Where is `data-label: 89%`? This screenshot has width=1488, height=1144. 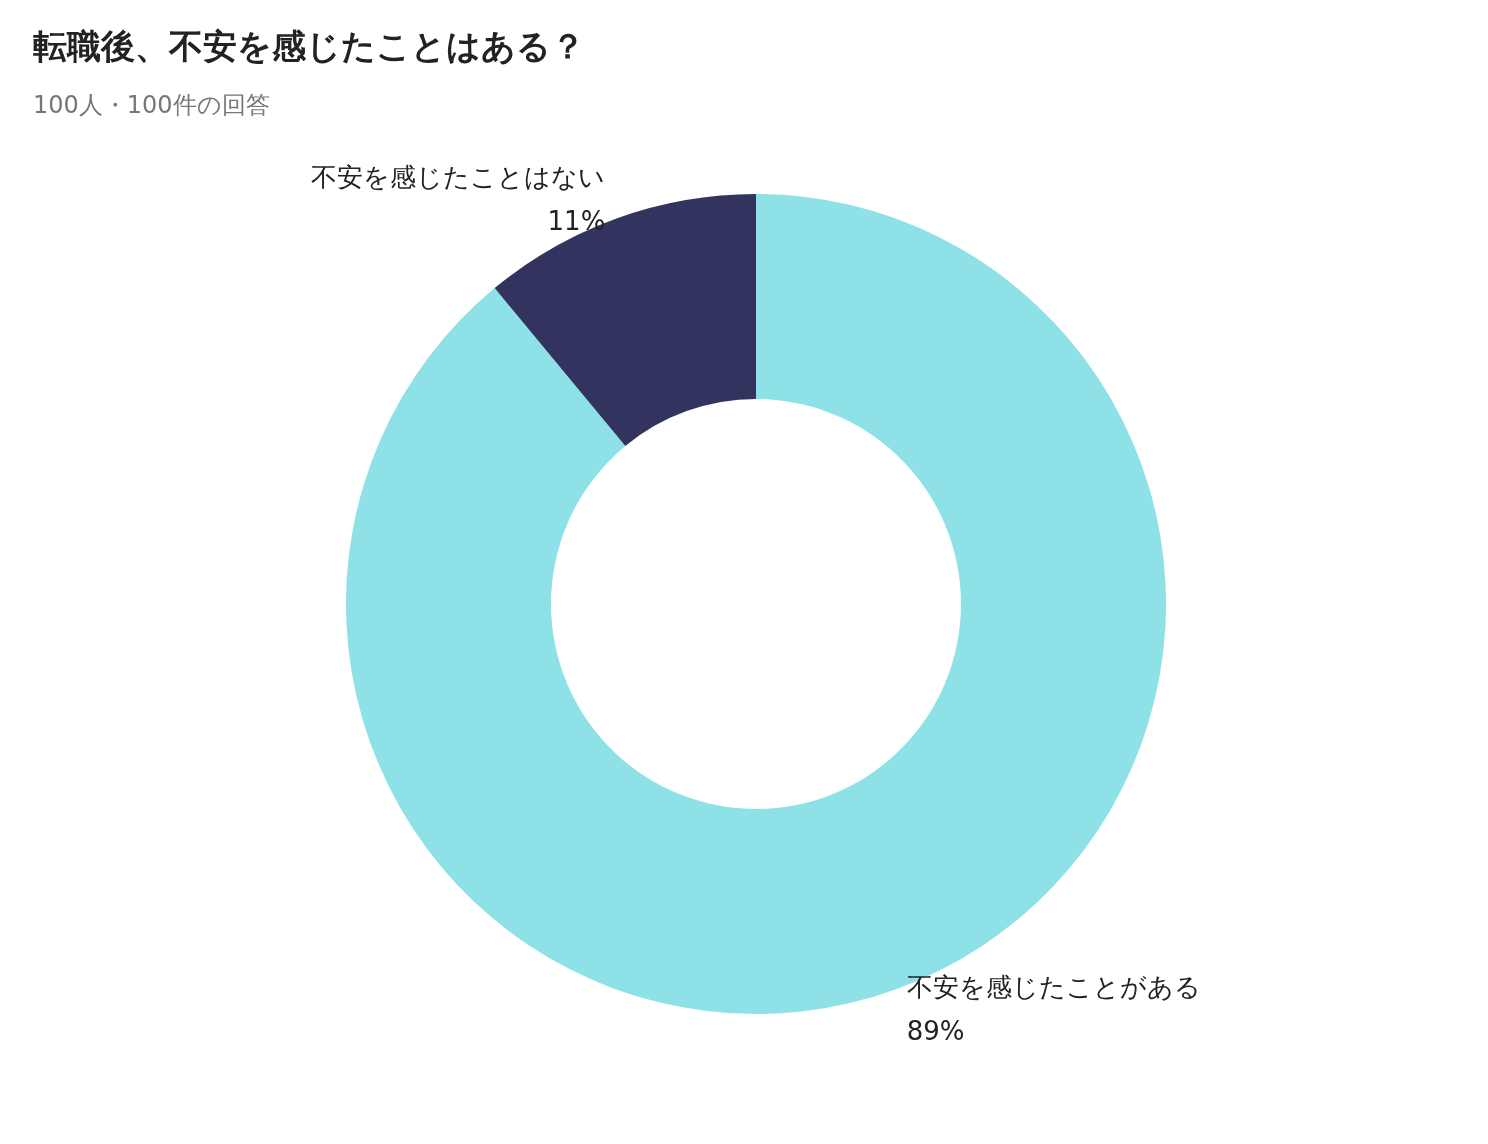
data-label: 89% is located at coordinates (935, 1030).